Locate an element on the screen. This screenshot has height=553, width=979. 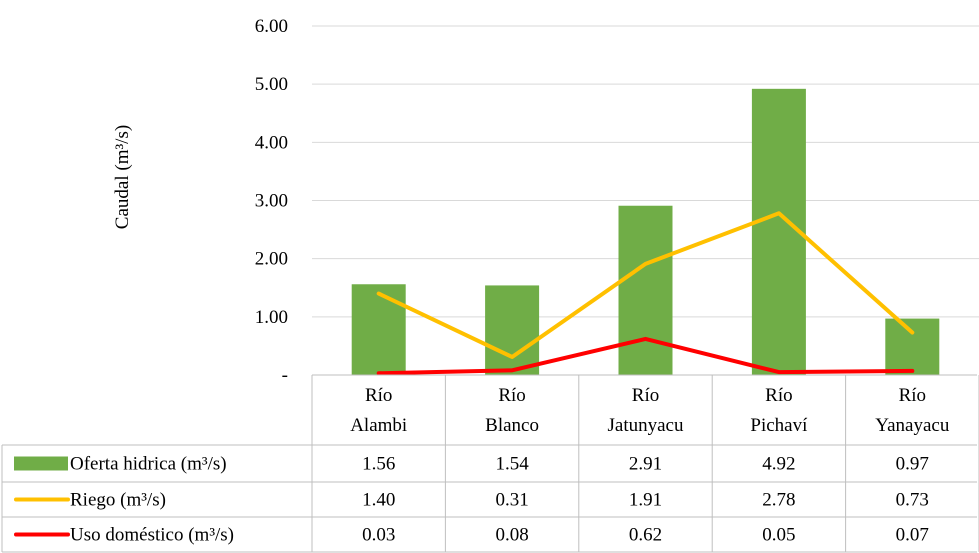
data-label: 0.97 is located at coordinates (912, 464).